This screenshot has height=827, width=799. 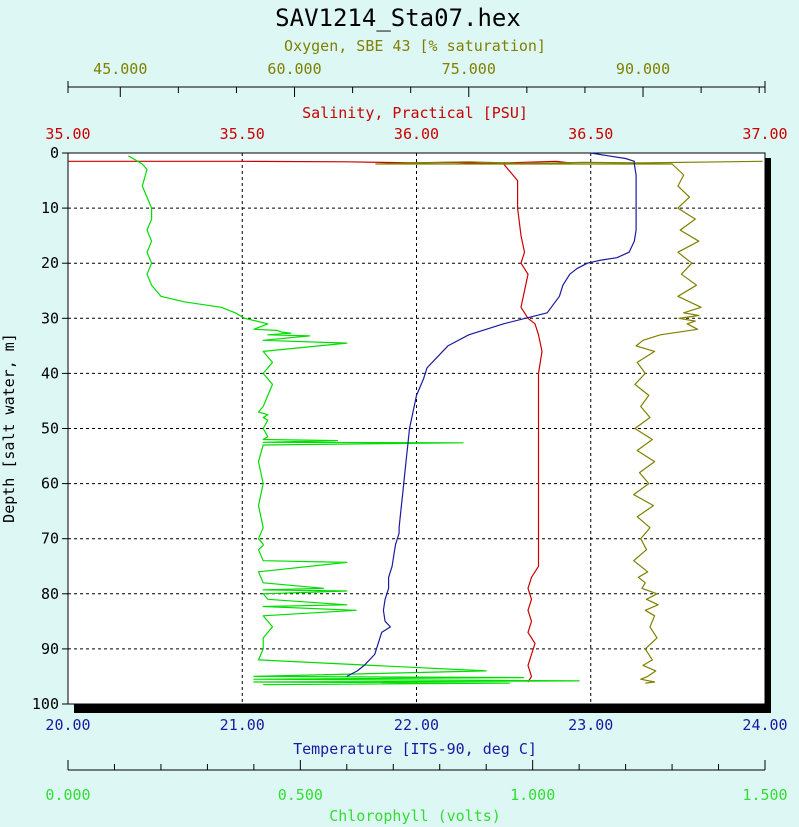 What do you see at coordinates (764, 725) in the screenshot?
I see `temperature-tick-label: 24.00` at bounding box center [764, 725].